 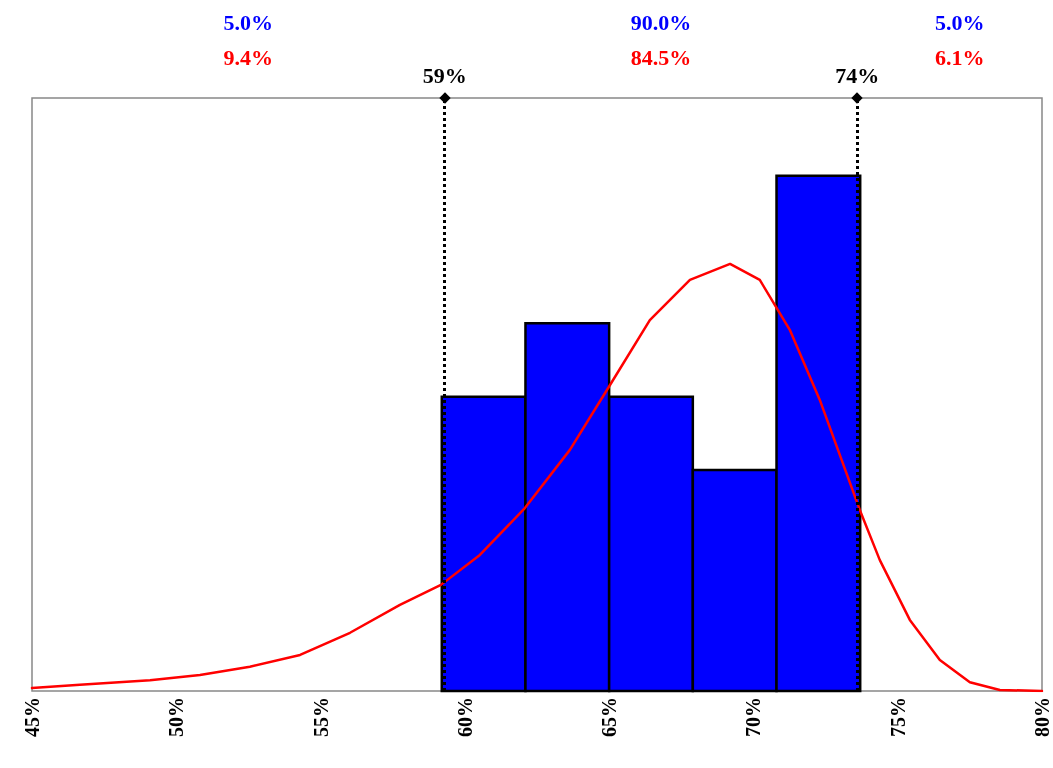 I want to click on x-tick-label: 60%, so click(x=464, y=717).